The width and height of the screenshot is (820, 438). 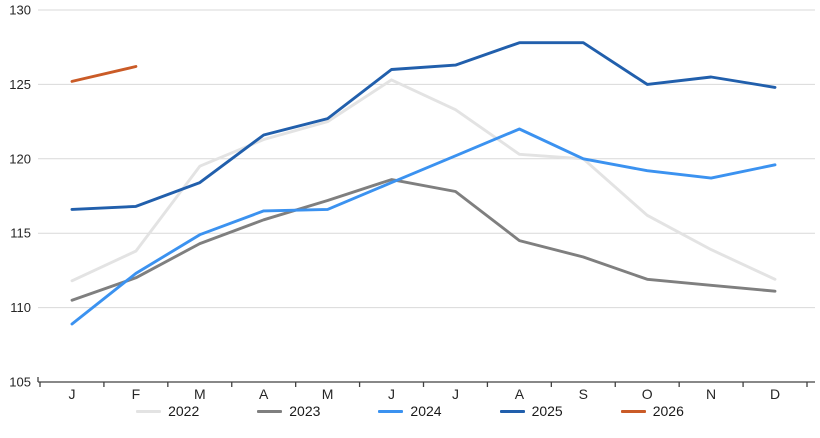 What do you see at coordinates (20, 307) in the screenshot?
I see `y-axis-label-110: 110` at bounding box center [20, 307].